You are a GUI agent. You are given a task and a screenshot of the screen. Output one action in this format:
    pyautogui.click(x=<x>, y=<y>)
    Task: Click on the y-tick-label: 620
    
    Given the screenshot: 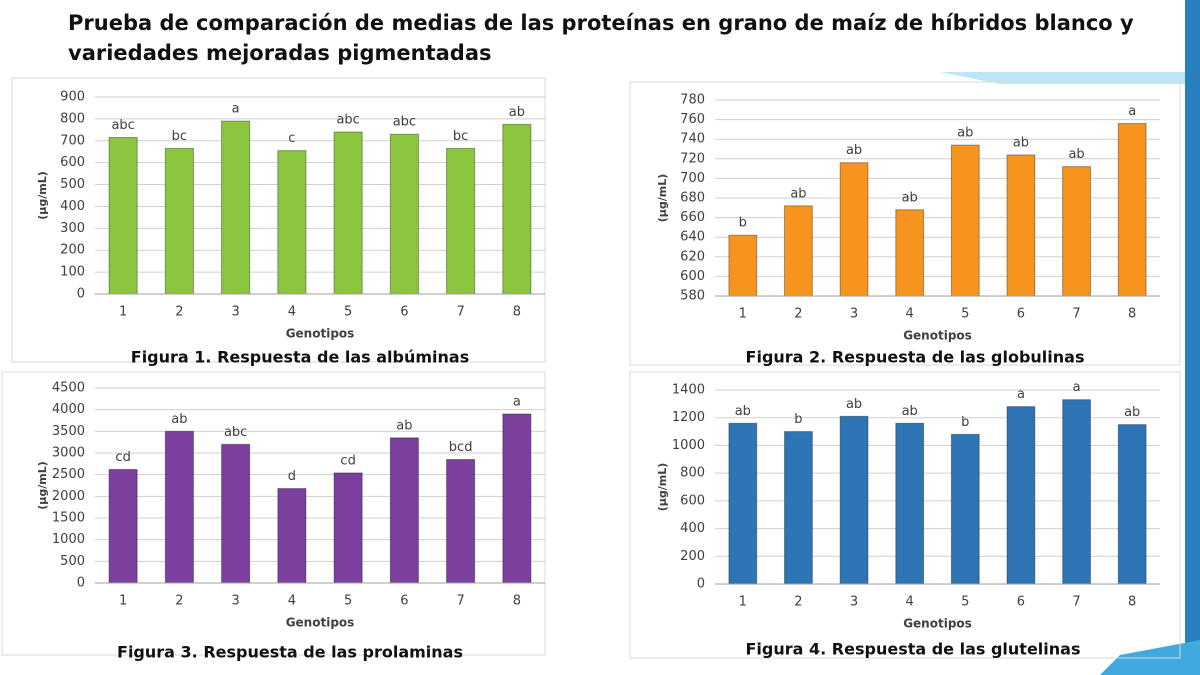 What is the action you would take?
    pyautogui.click(x=692, y=256)
    